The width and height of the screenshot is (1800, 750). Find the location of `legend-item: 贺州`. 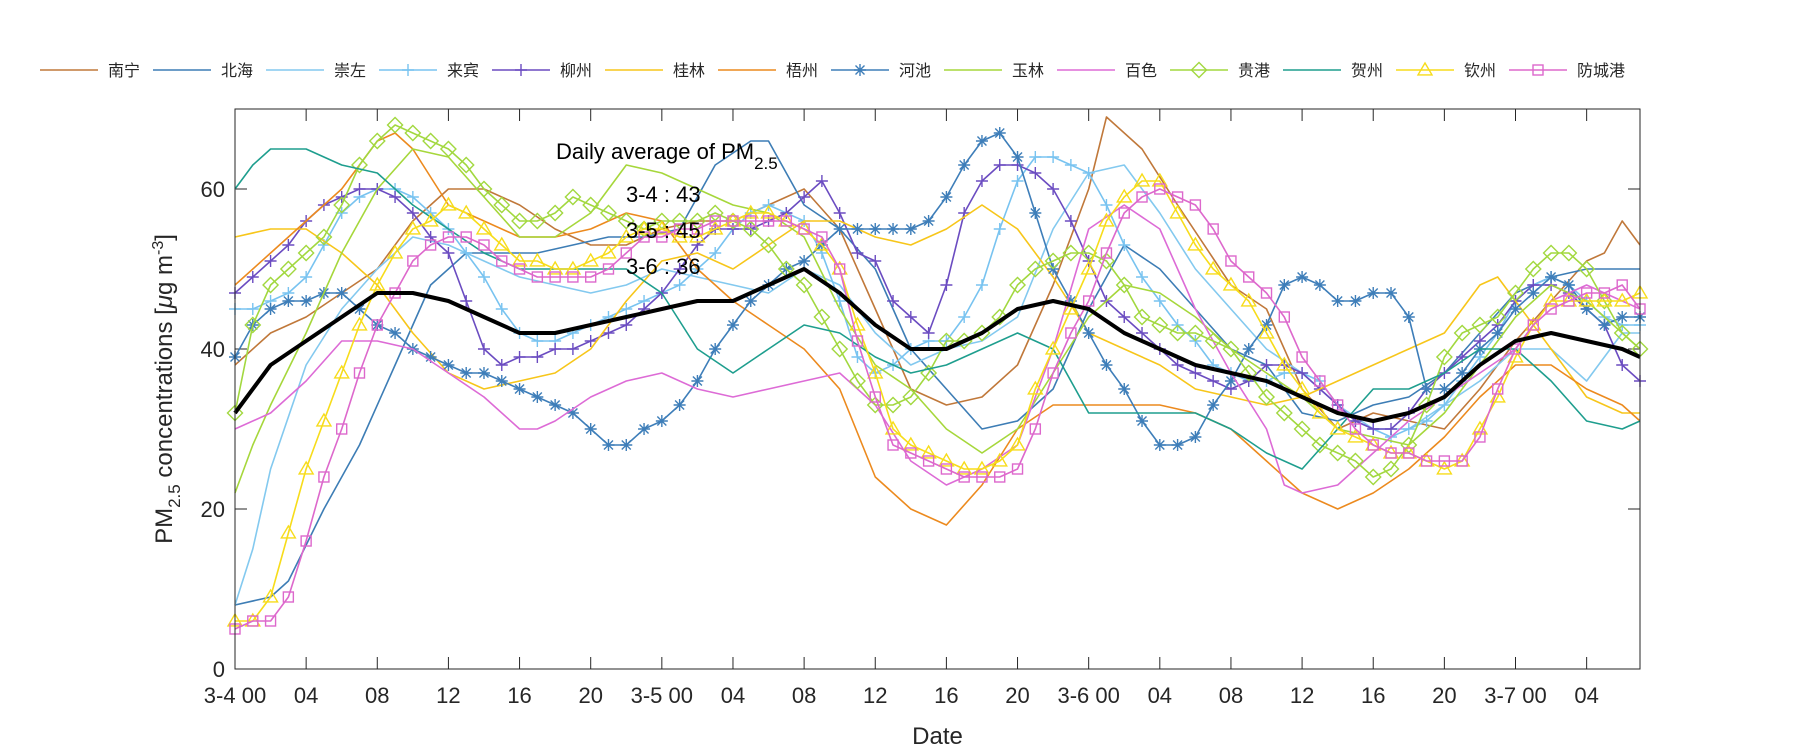

legend-item: 贺州 is located at coordinates (1333, 70).